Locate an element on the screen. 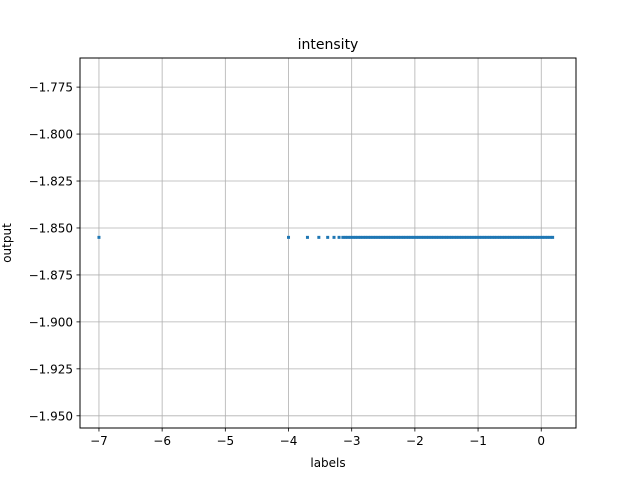 The image size is (640, 480). x-tick-label: −3 is located at coordinates (352, 441).